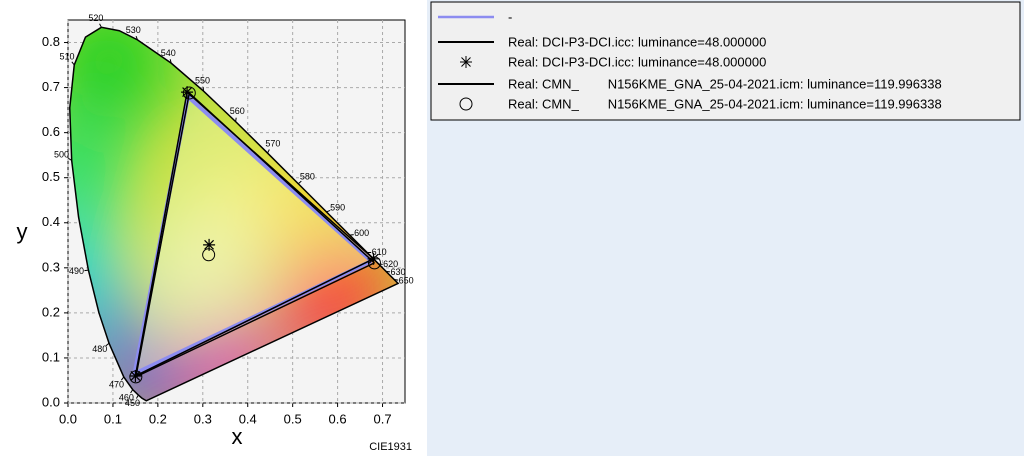 The height and width of the screenshot is (456, 1024). Describe the element at coordinates (51, 221) in the screenshot. I see `y-tick-label: 0.4` at that location.